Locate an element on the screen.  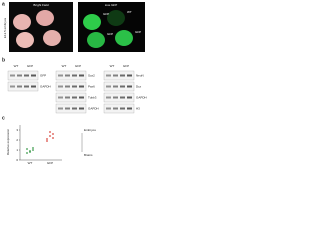
x-tick-label: WT is located at coordinates (30, 163).